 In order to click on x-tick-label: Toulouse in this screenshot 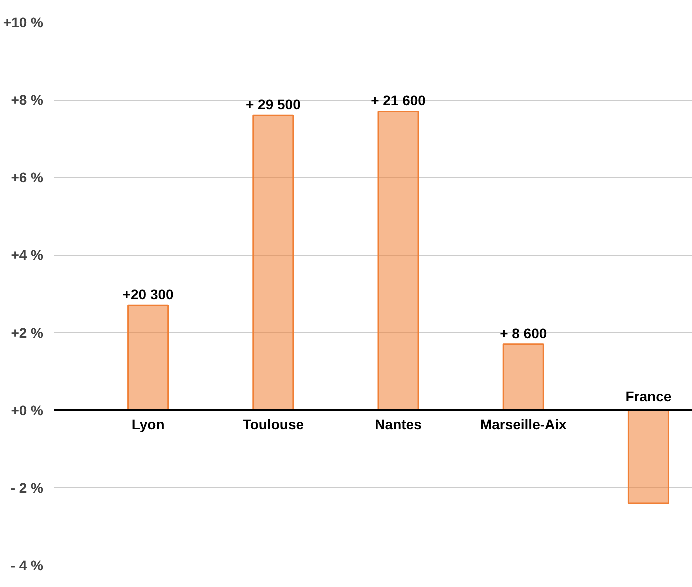, I will do `click(273, 424)`.